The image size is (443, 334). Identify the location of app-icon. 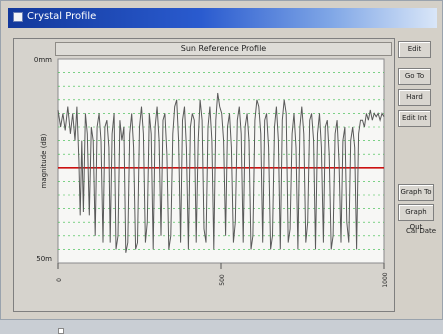
(18, 17).